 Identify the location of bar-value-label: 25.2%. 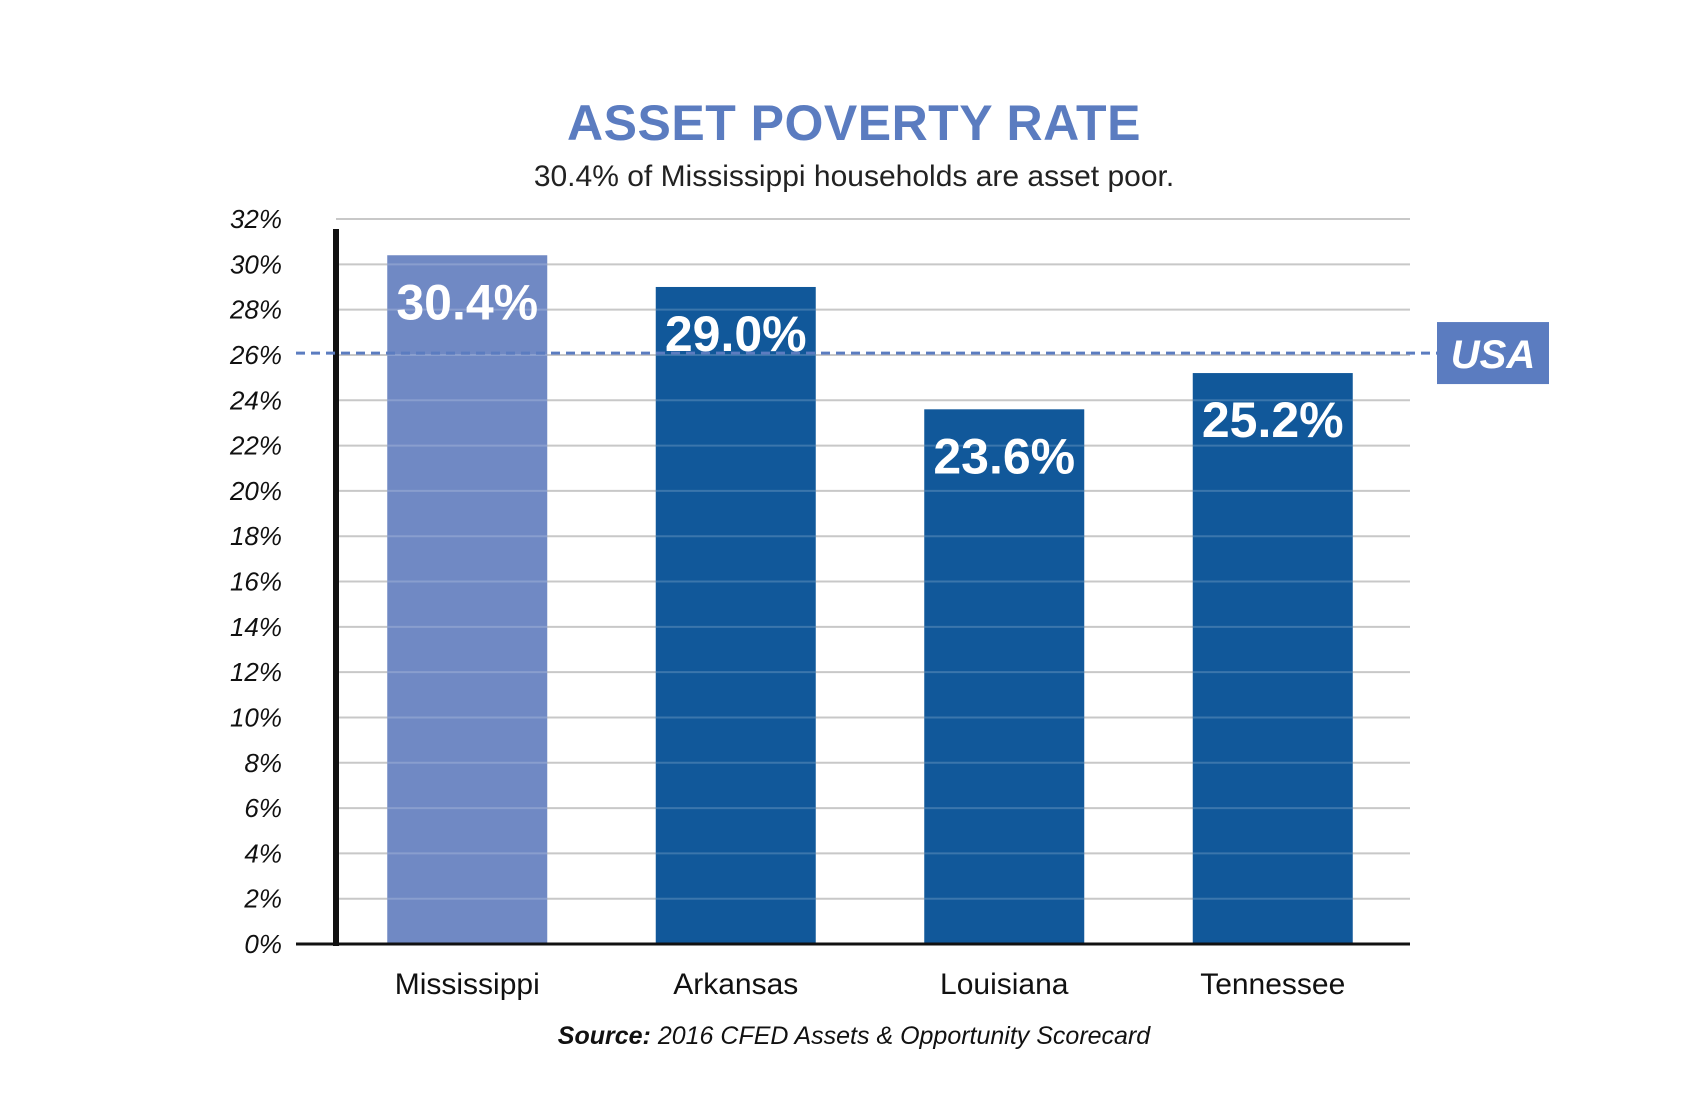
(1273, 420).